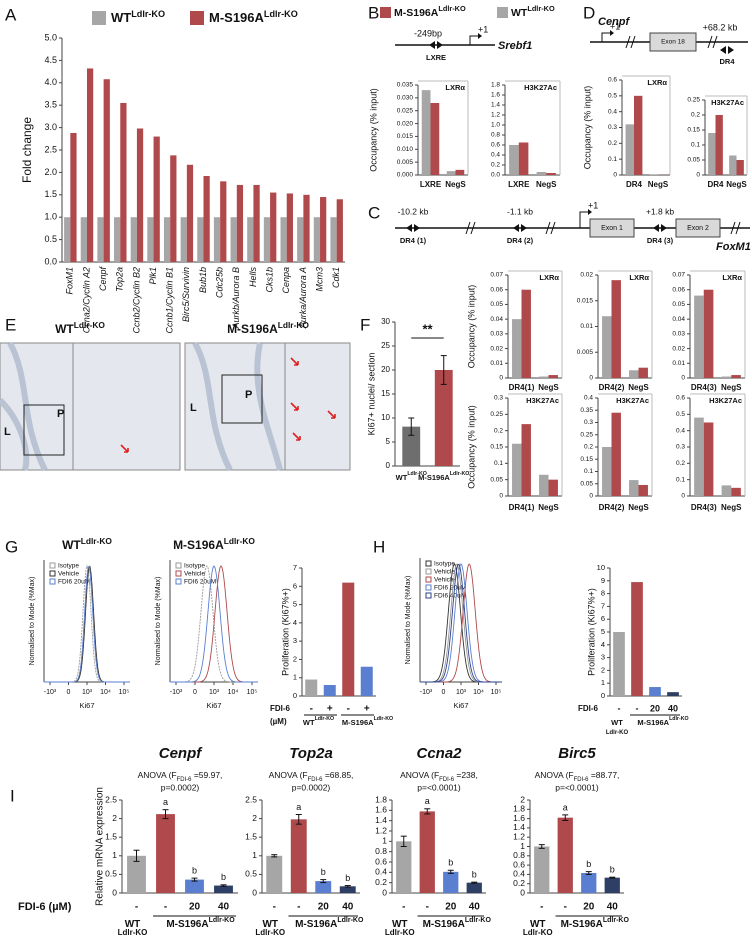  Describe the element at coordinates (612, 33) in the screenshot. I see `tss-arrowhead` at that location.